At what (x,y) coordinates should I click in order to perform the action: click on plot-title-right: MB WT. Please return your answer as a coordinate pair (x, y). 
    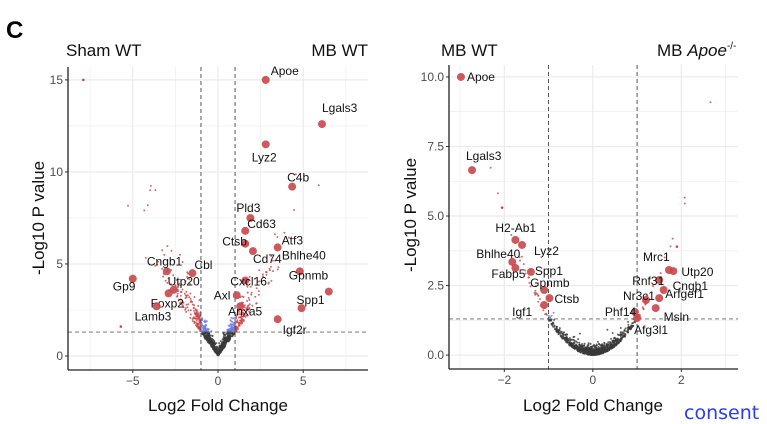
    Looking at the image, I should click on (339, 50).